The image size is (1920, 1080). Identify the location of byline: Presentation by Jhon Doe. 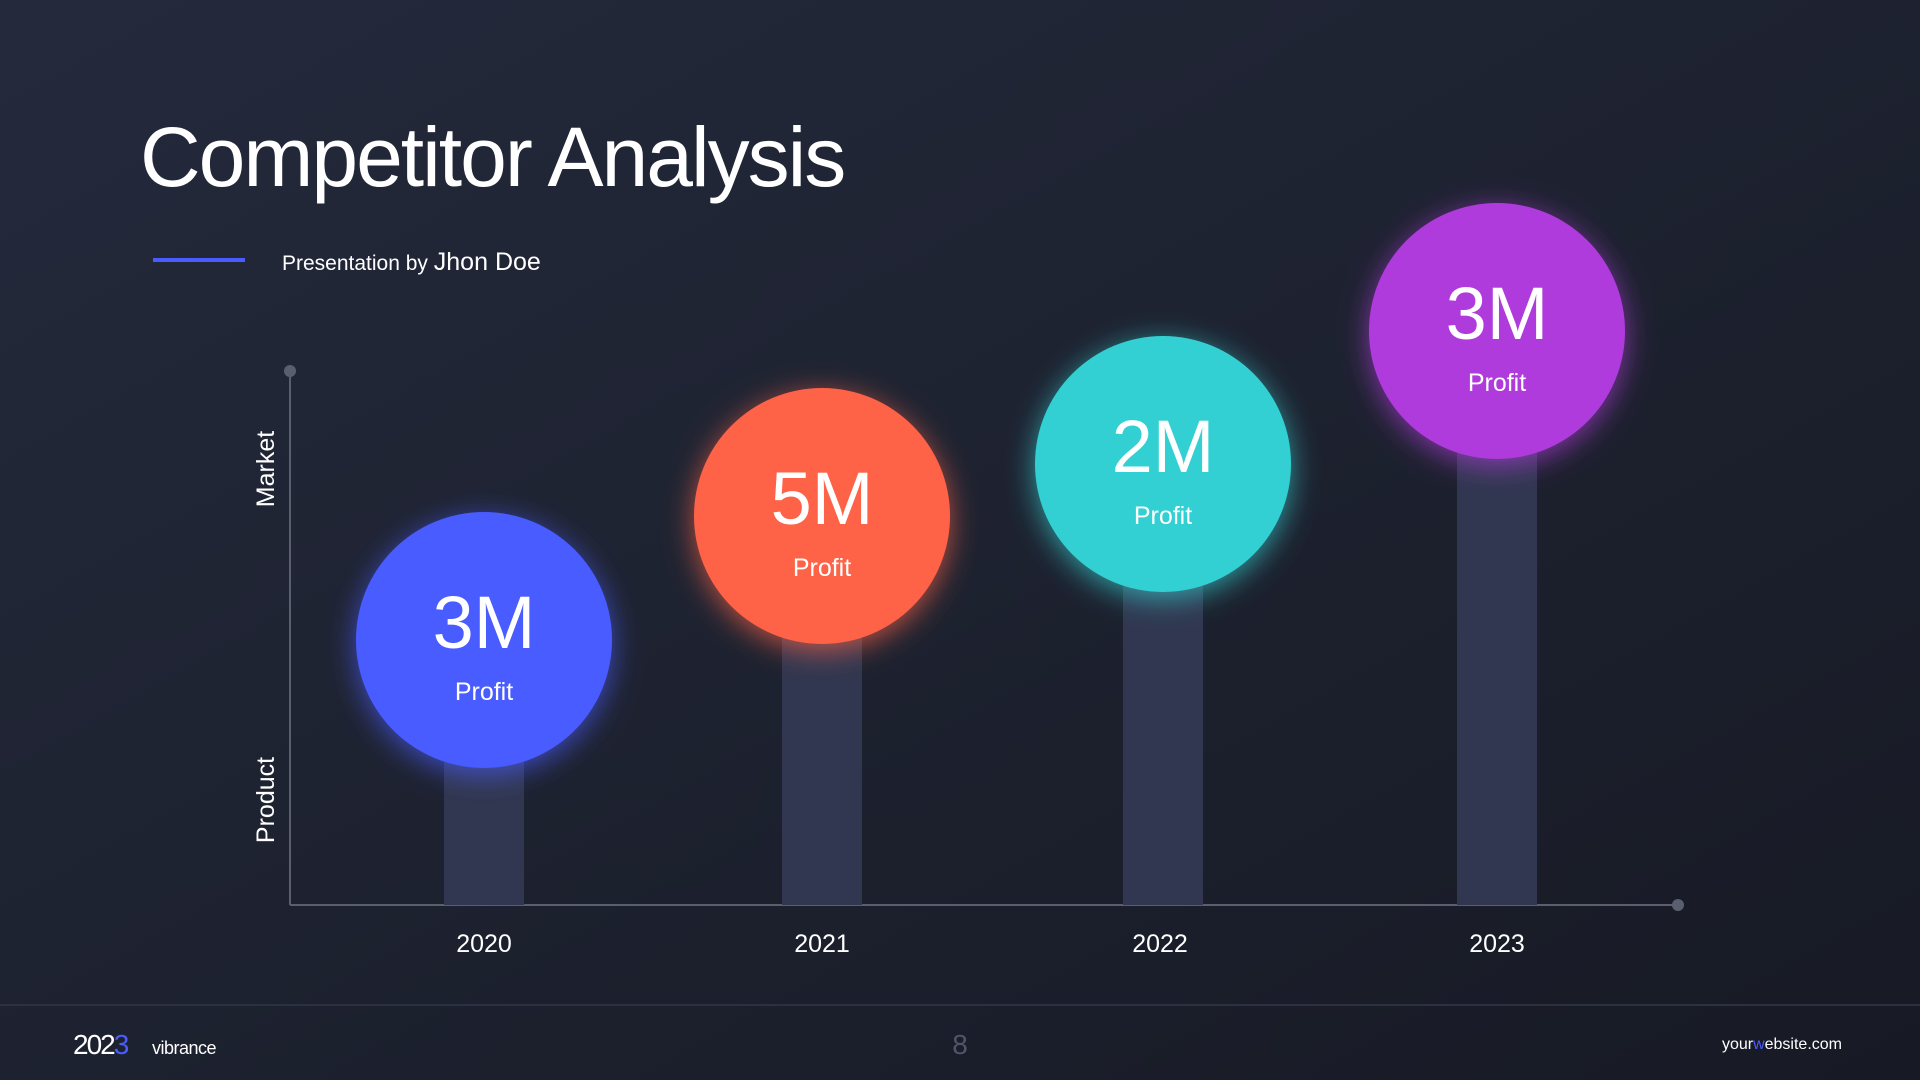
(411, 262).